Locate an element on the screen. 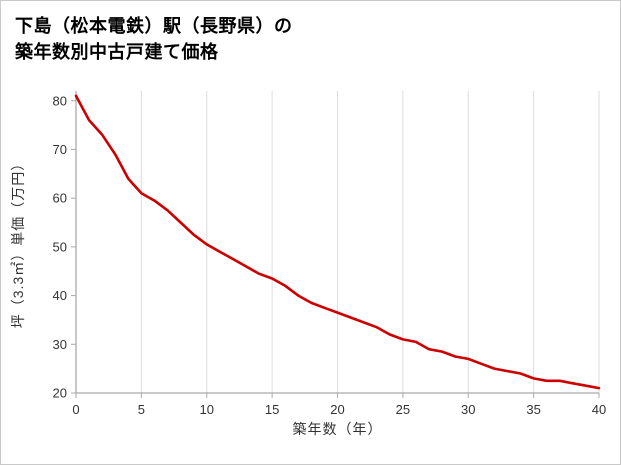  y-tick-label: 70 is located at coordinates (60, 149).